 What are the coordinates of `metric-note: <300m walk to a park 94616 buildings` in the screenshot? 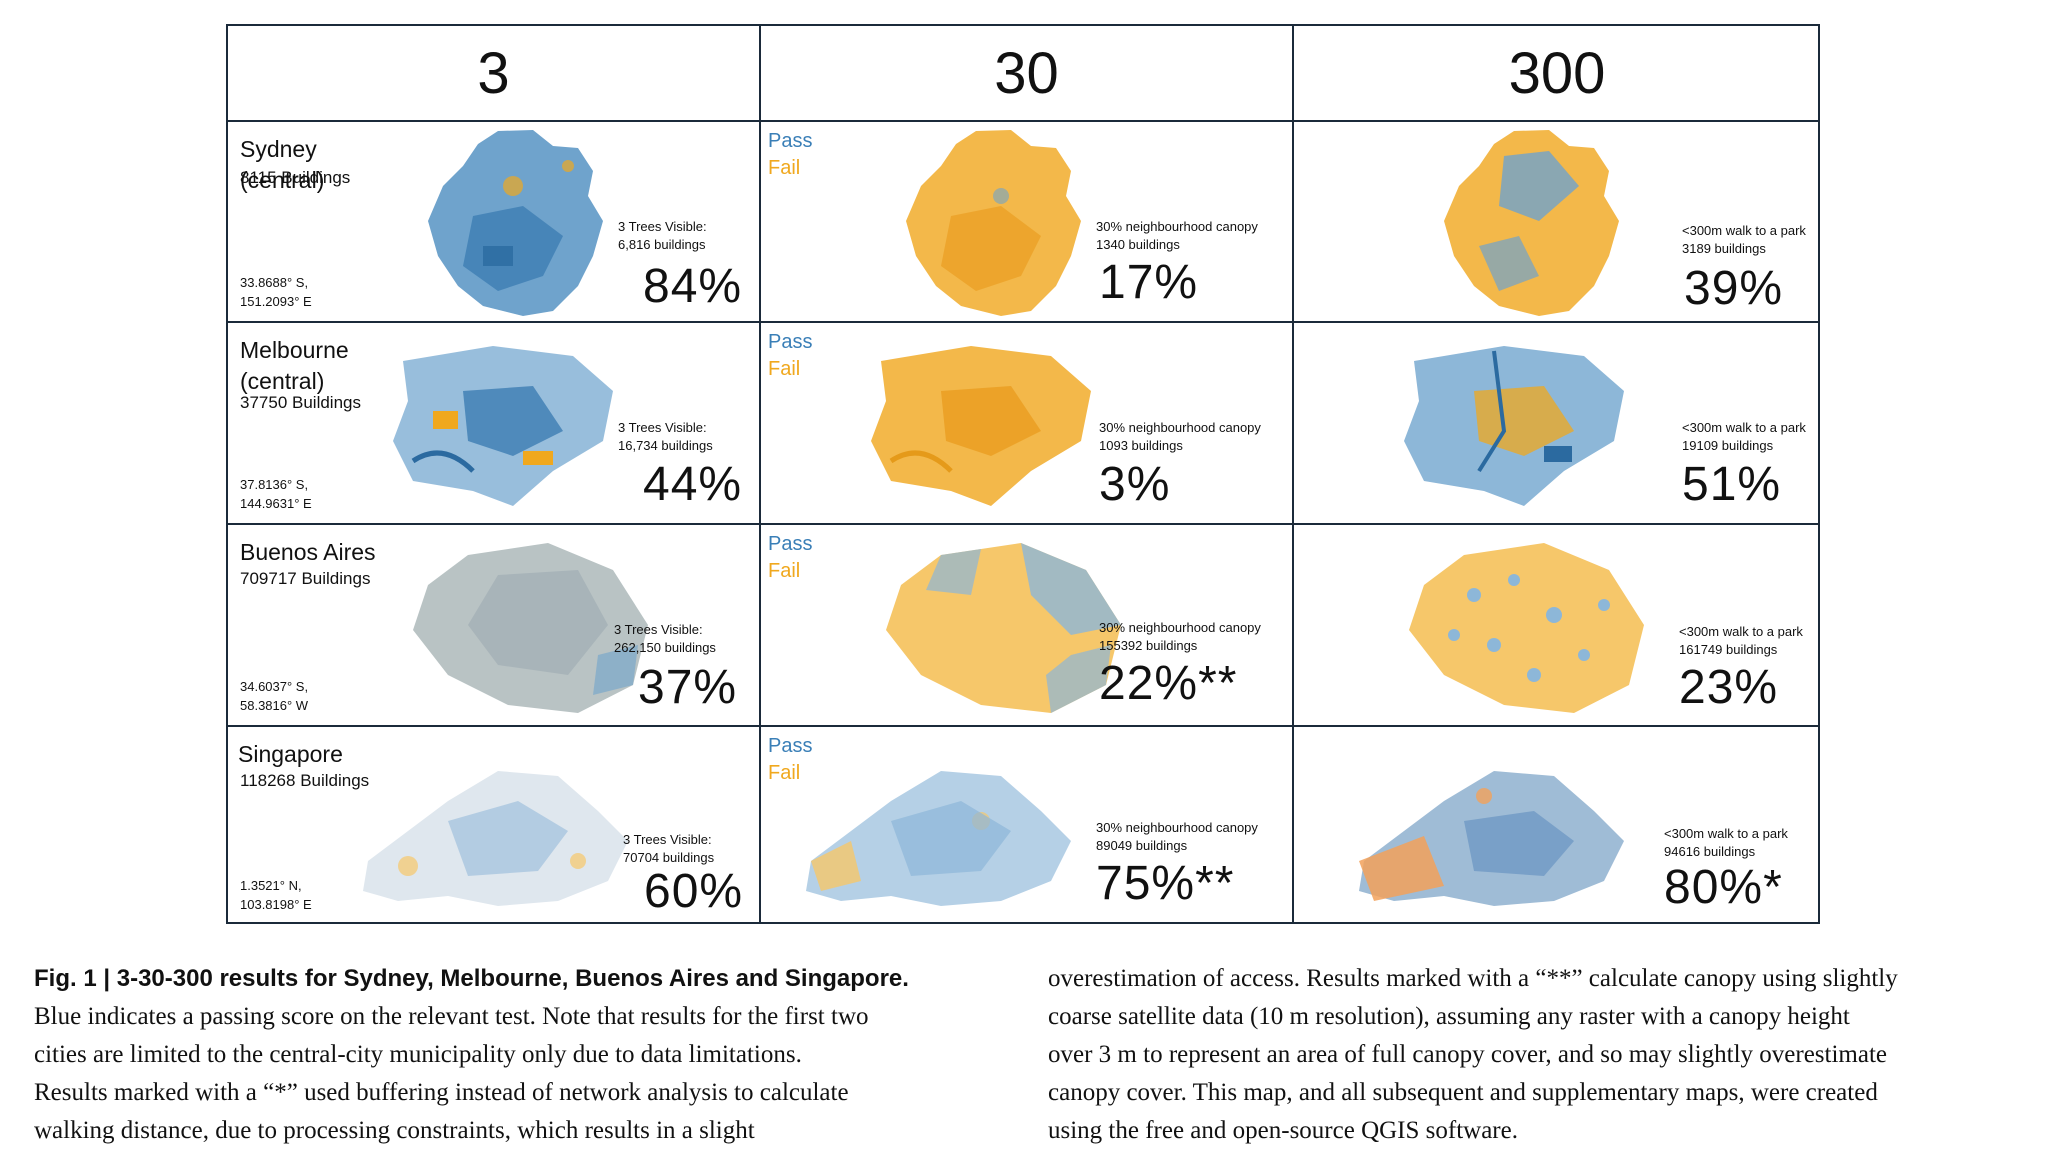 It's located at (1726, 842).